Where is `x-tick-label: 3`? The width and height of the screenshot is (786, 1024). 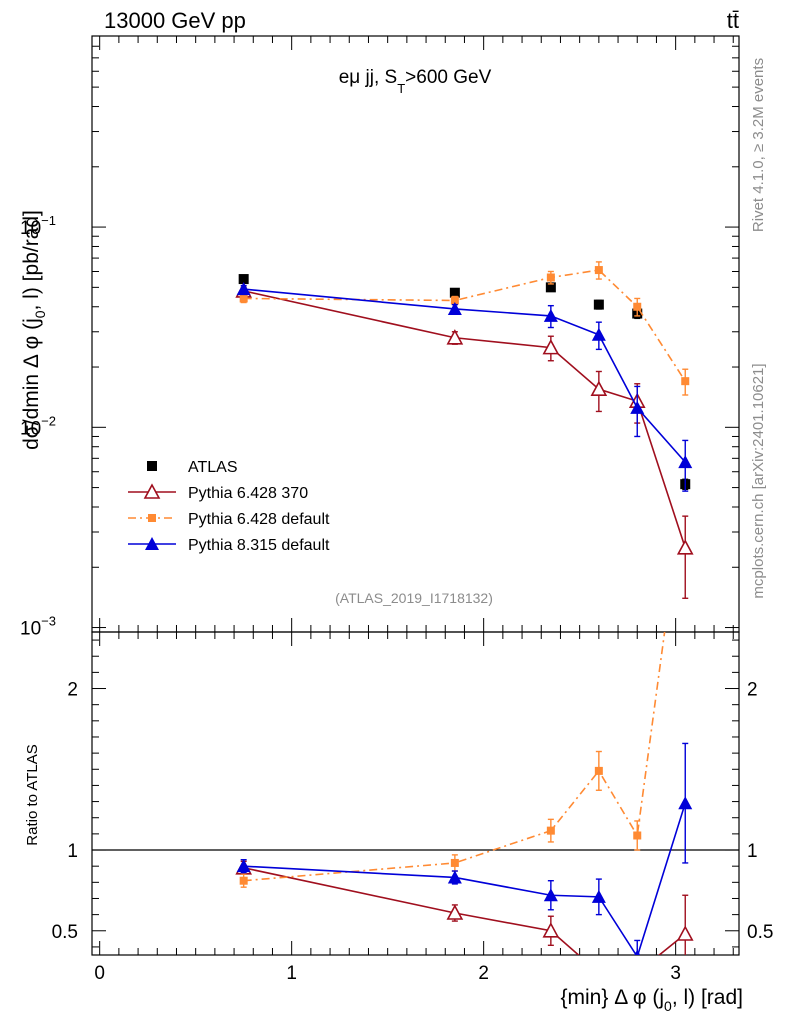 x-tick-label: 3 is located at coordinates (675, 973).